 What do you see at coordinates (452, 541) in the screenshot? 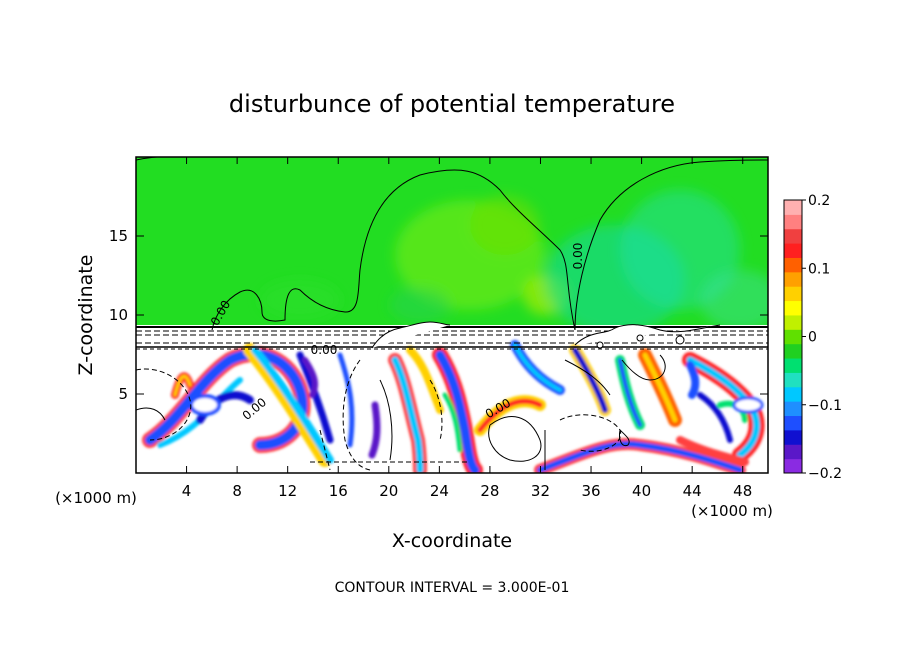
I see `x-axis-label: X-coordinate` at bounding box center [452, 541].